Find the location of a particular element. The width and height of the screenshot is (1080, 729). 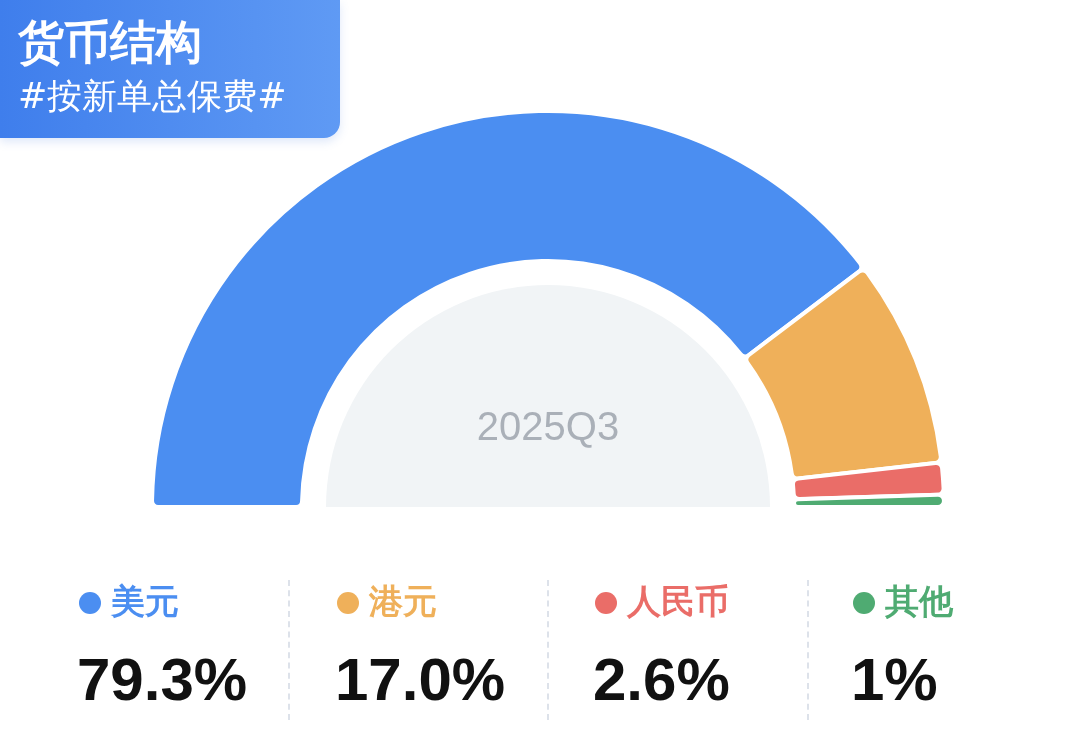

data-label: 17.0% is located at coordinates (420, 679).